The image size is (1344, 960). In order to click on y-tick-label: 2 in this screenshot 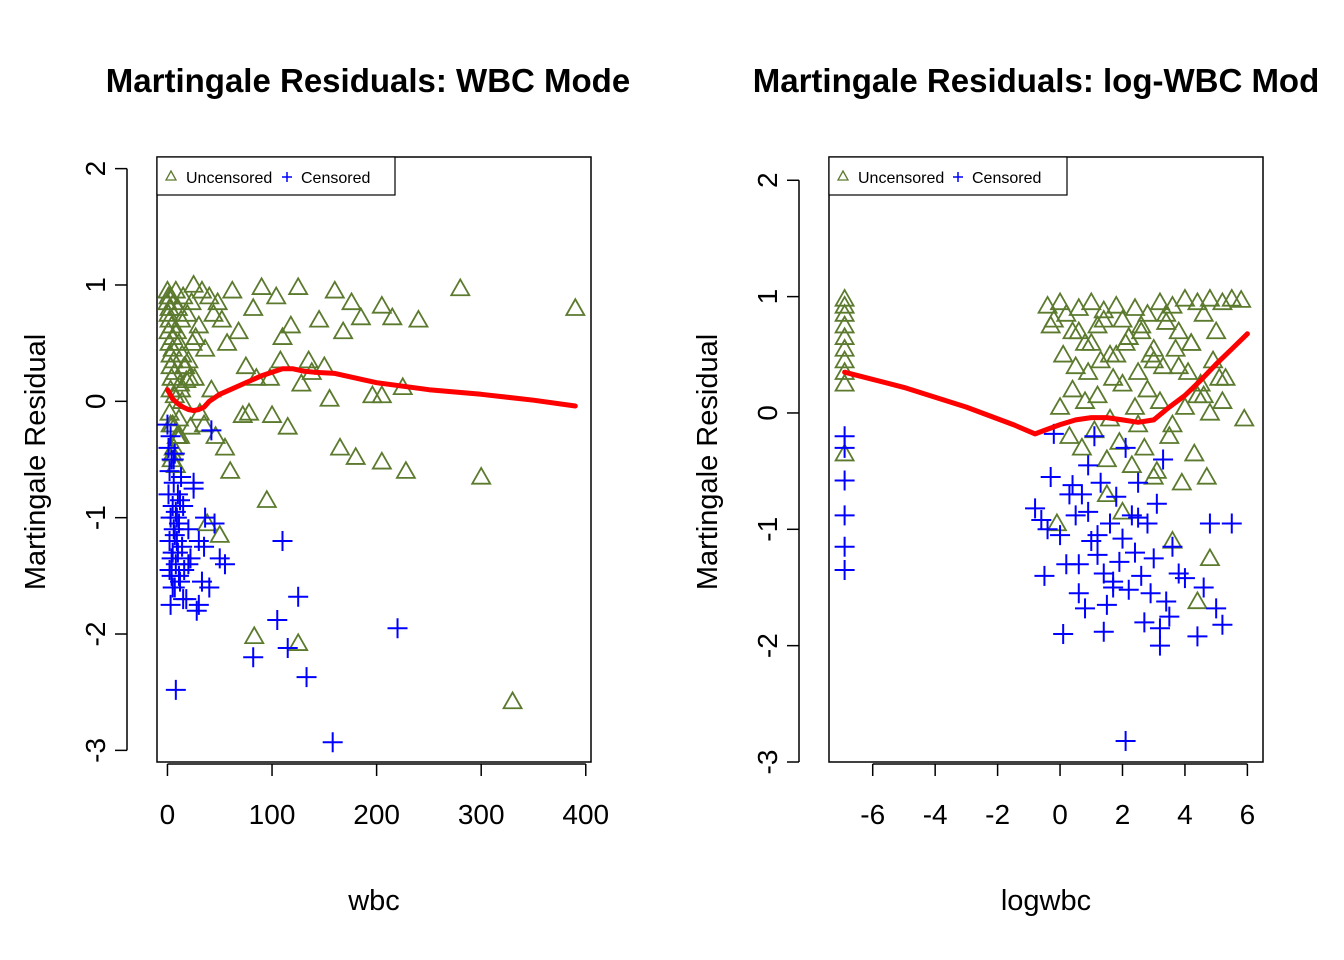, I will do `click(95, 169)`.